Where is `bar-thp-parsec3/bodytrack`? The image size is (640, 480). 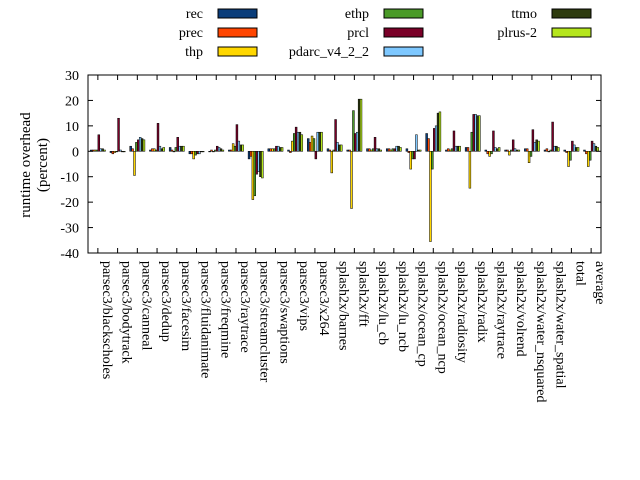 bar-thp-parsec3/bodytrack is located at coordinates (114, 152).